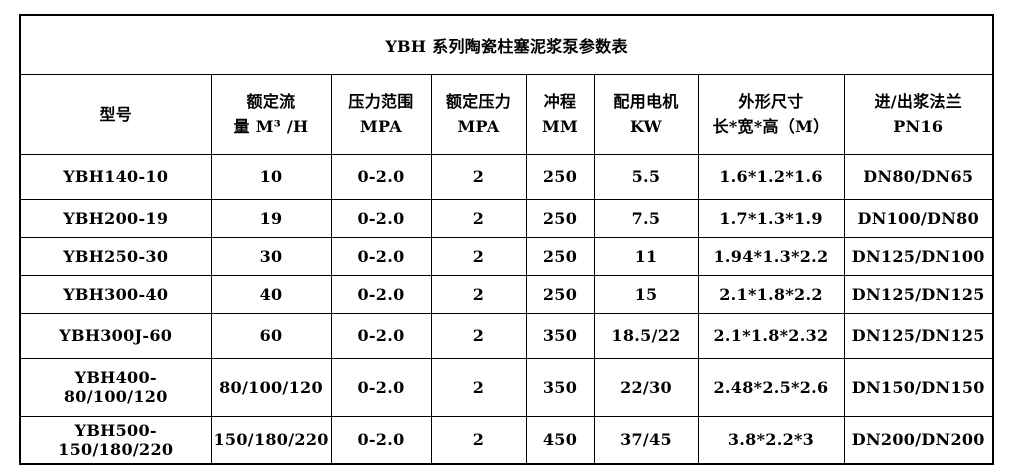  What do you see at coordinates (771, 256) in the screenshot?
I see `cell-dimensions: 1.94*1.3*2.2` at bounding box center [771, 256].